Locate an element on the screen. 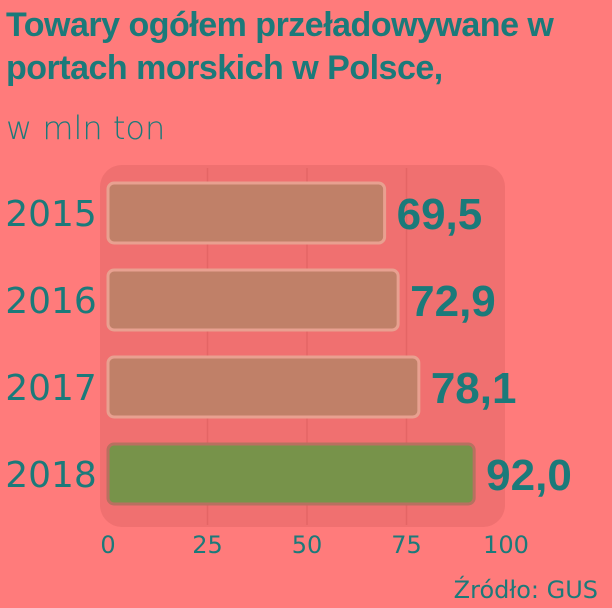  value-label: 92,0 is located at coordinates (529, 475).